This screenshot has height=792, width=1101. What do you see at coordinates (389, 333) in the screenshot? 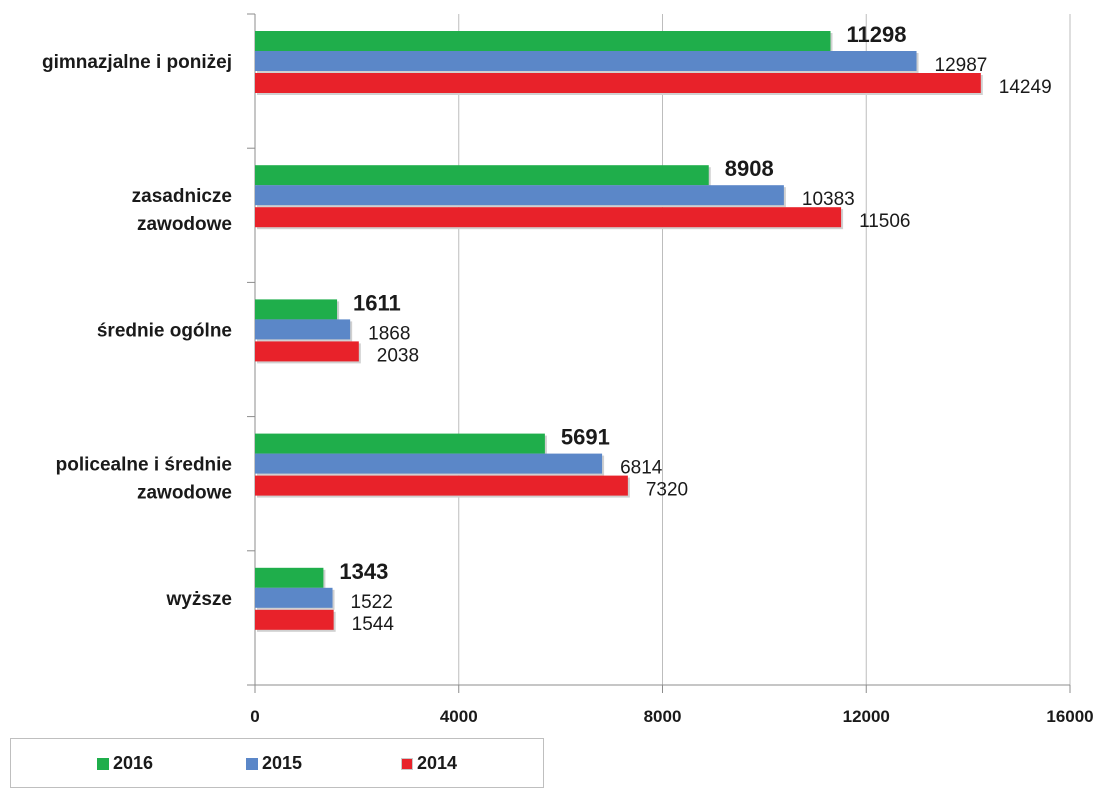
I see `data-label-2015: 1868` at bounding box center [389, 333].